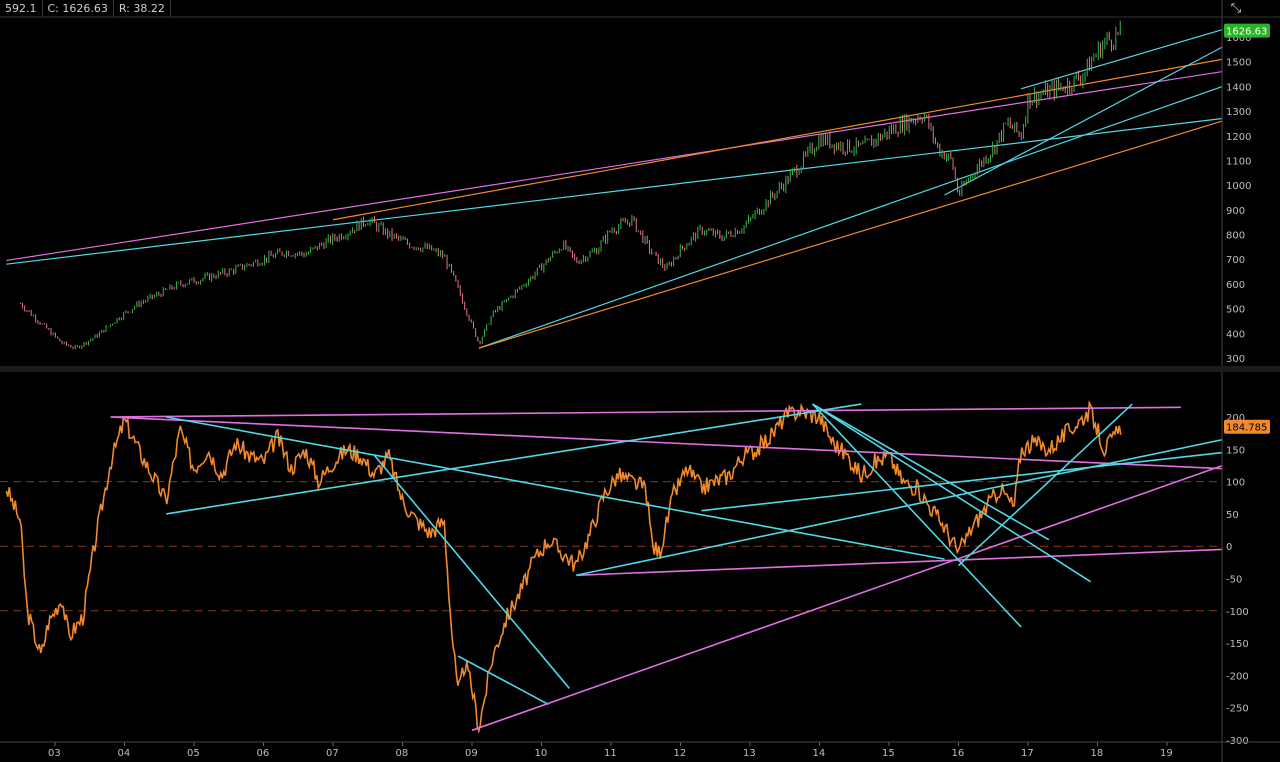 The width and height of the screenshot is (1280, 762). I want to click on chart-header: 592.1 C: 1626.63 R: 38.22, so click(611, 8).